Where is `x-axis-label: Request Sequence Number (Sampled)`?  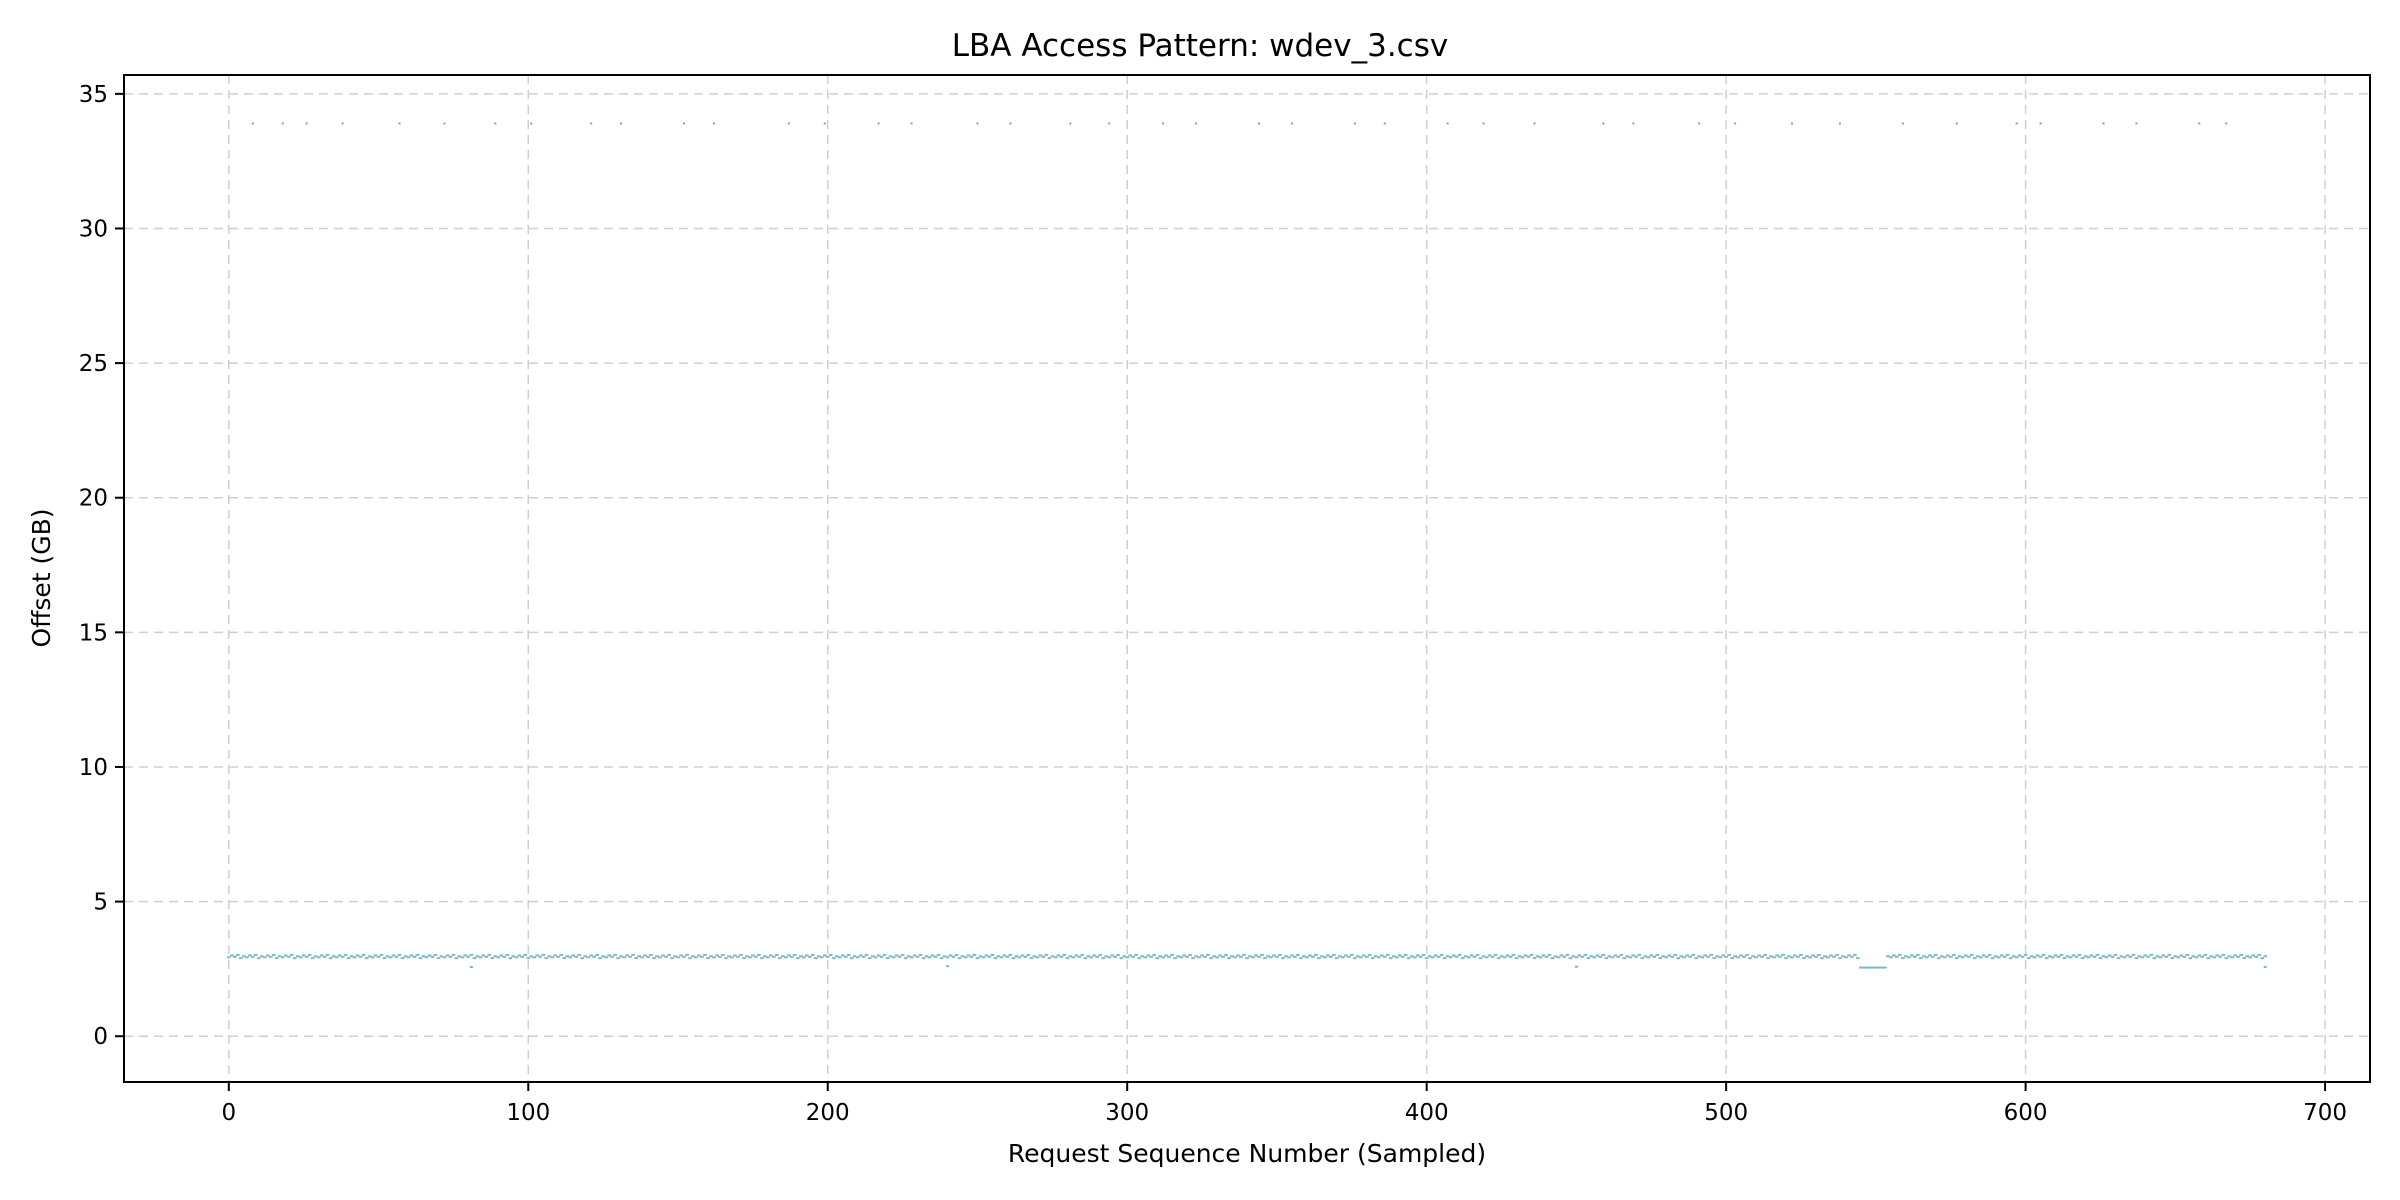
x-axis-label: Request Sequence Number (Sampled) is located at coordinates (1247, 1153).